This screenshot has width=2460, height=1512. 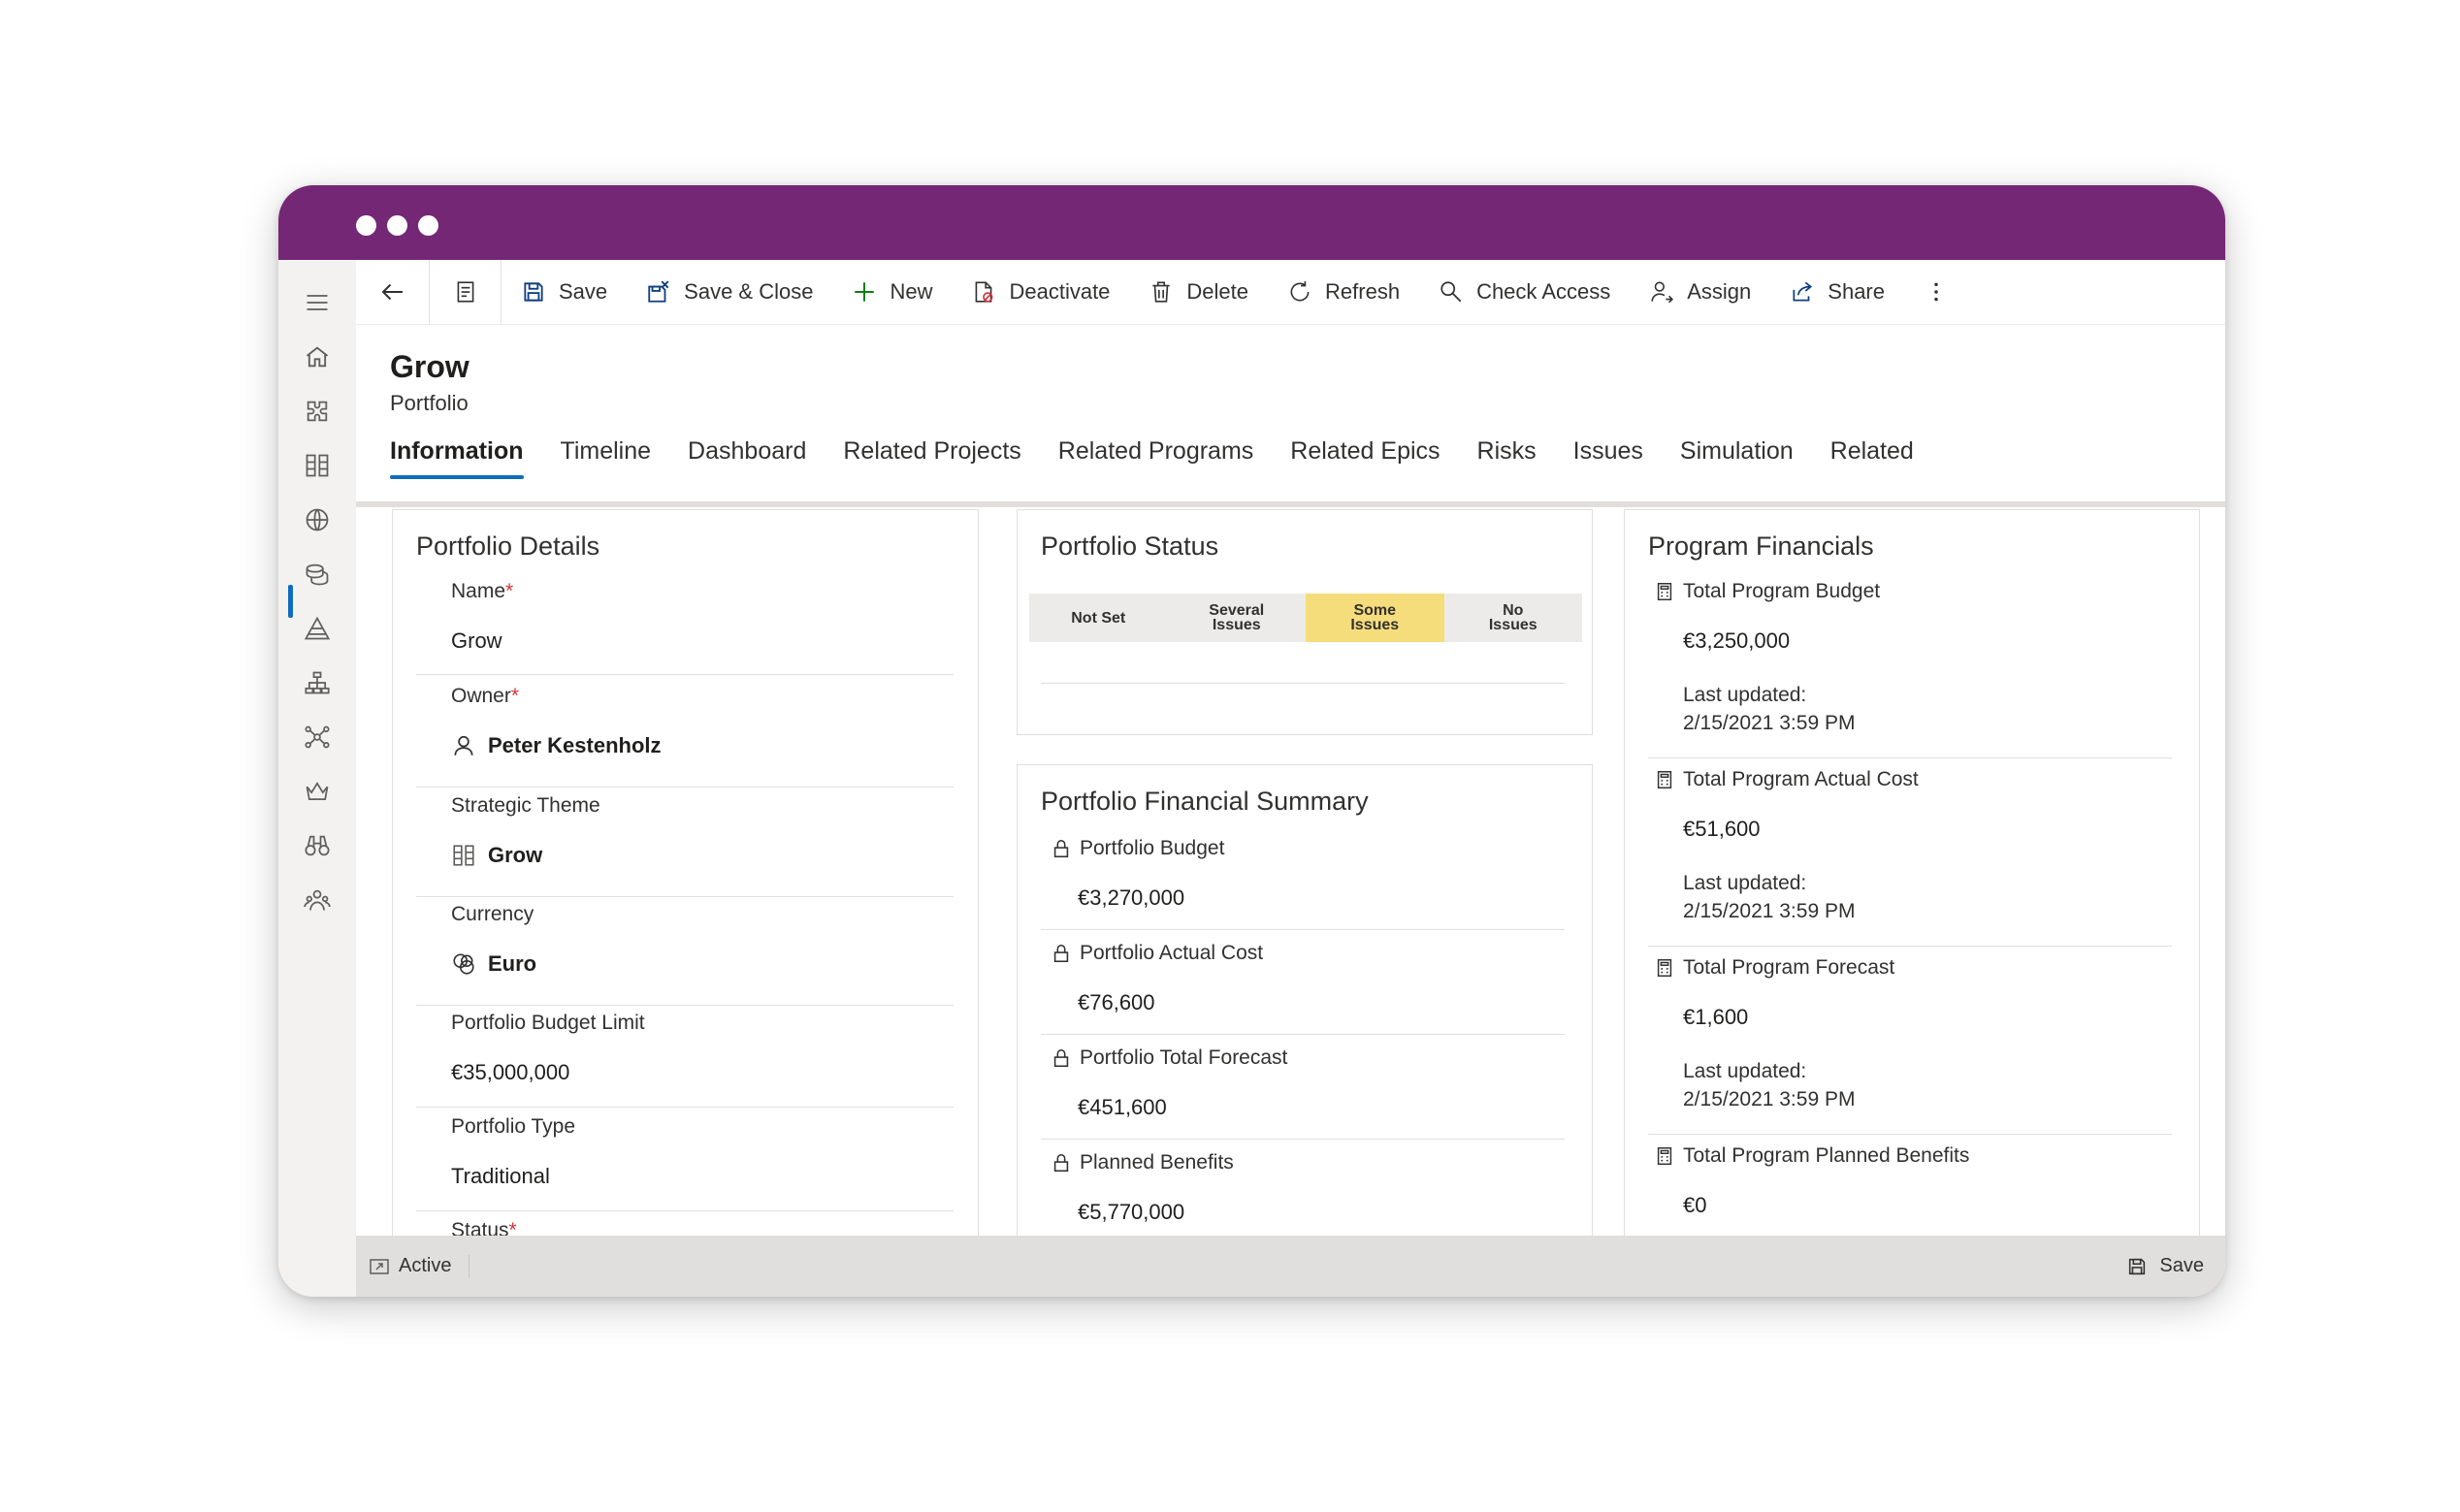 What do you see at coordinates (317, 357) in the screenshot?
I see `home-icon` at bounding box center [317, 357].